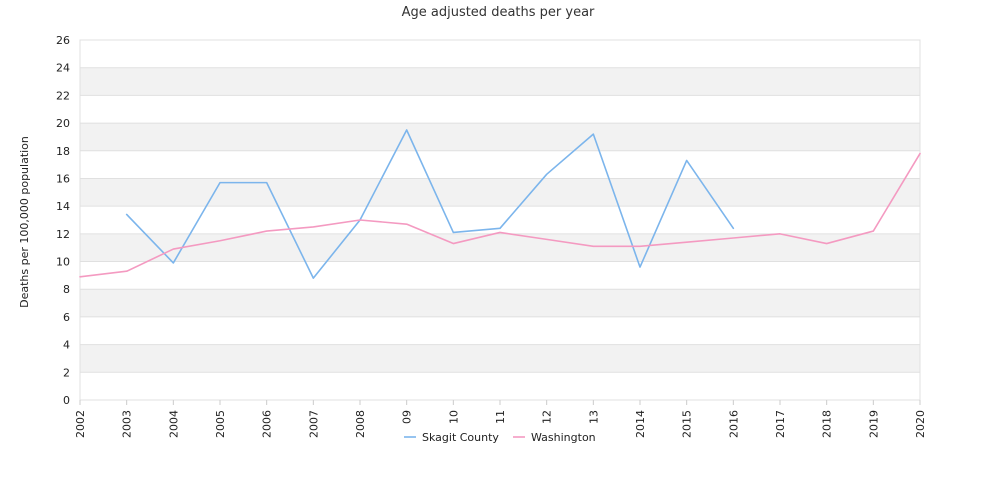  What do you see at coordinates (173, 424) in the screenshot?
I see `x-tick-label: 2004` at bounding box center [173, 424].